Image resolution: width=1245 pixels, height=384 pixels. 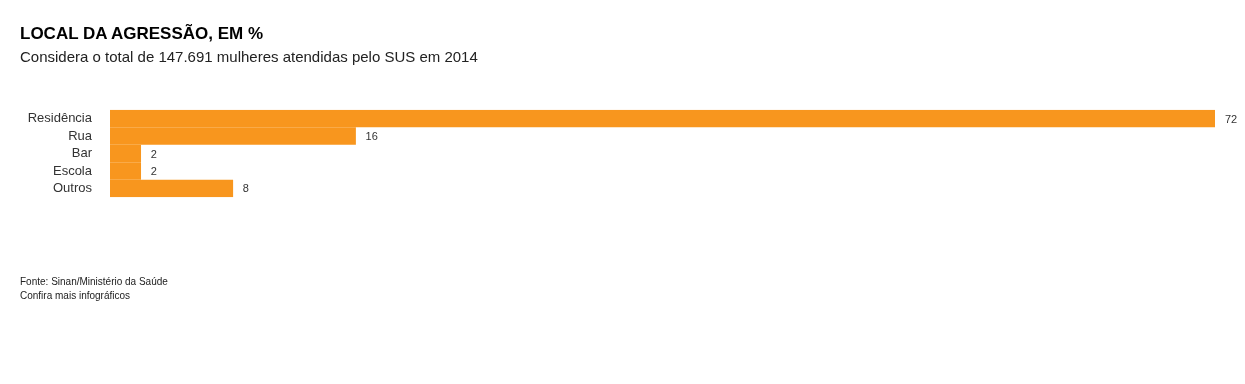 I want to click on data-label: 16, so click(x=371, y=136).